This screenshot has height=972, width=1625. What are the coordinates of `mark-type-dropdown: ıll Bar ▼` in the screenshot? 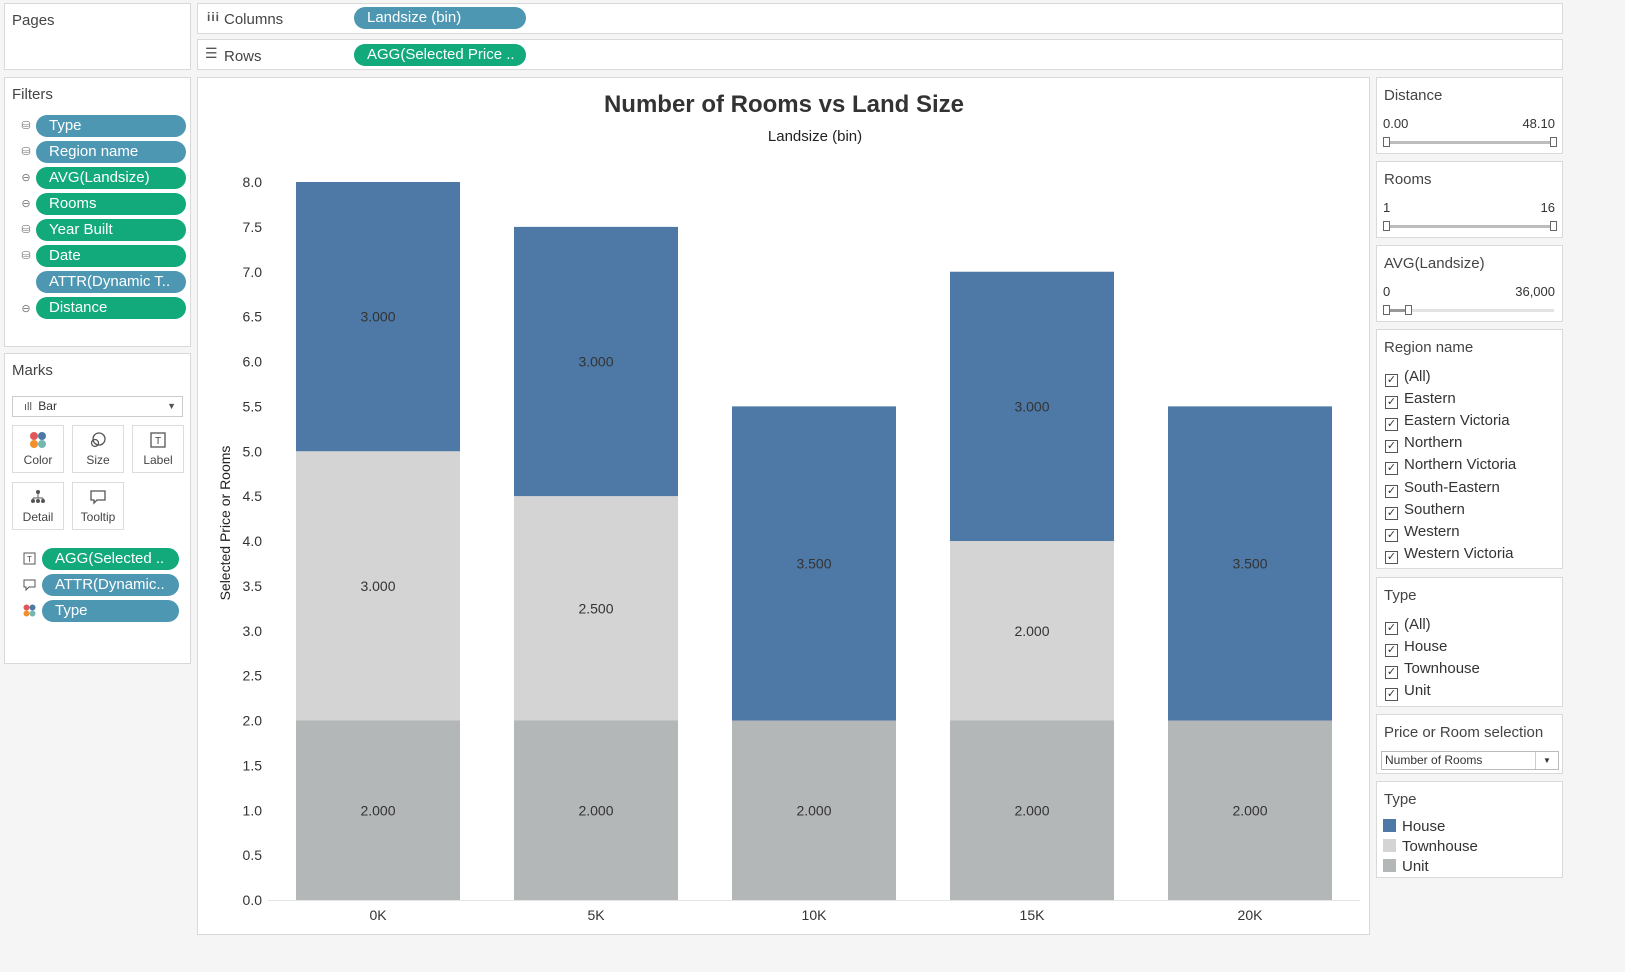 It's located at (97, 406).